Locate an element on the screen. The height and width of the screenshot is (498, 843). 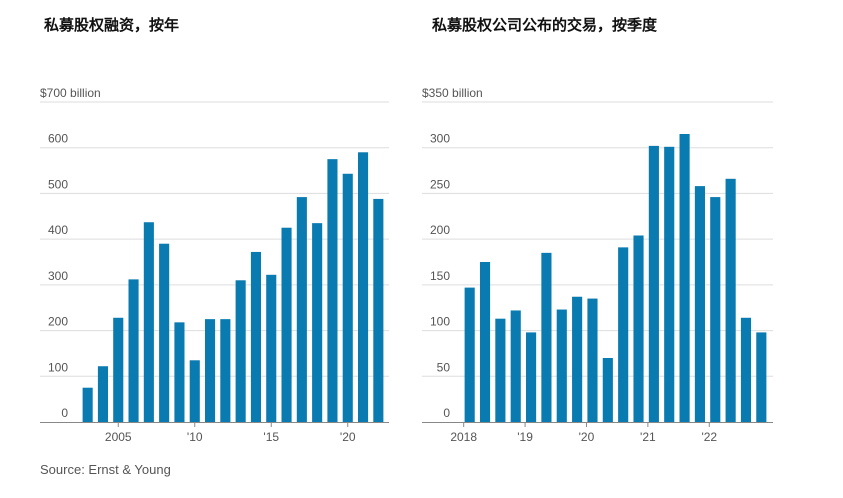
y-tick-label: 400 is located at coordinates (58, 230).